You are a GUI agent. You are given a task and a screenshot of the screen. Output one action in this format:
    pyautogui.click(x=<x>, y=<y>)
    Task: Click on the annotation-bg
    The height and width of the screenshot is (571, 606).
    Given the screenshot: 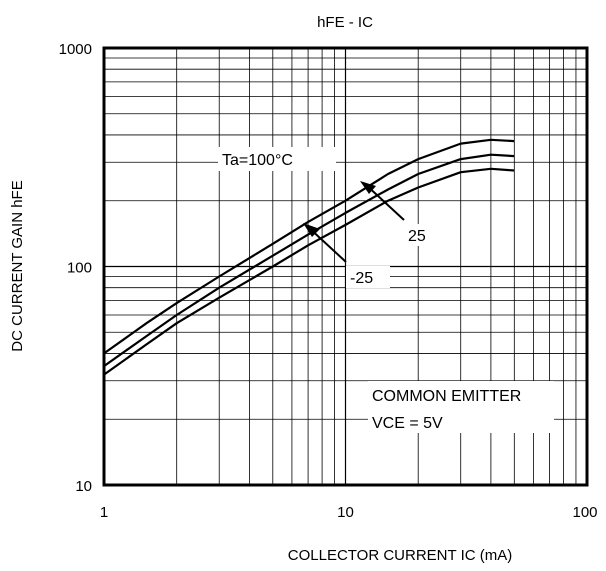 What is the action you would take?
    pyautogui.click(x=461, y=407)
    